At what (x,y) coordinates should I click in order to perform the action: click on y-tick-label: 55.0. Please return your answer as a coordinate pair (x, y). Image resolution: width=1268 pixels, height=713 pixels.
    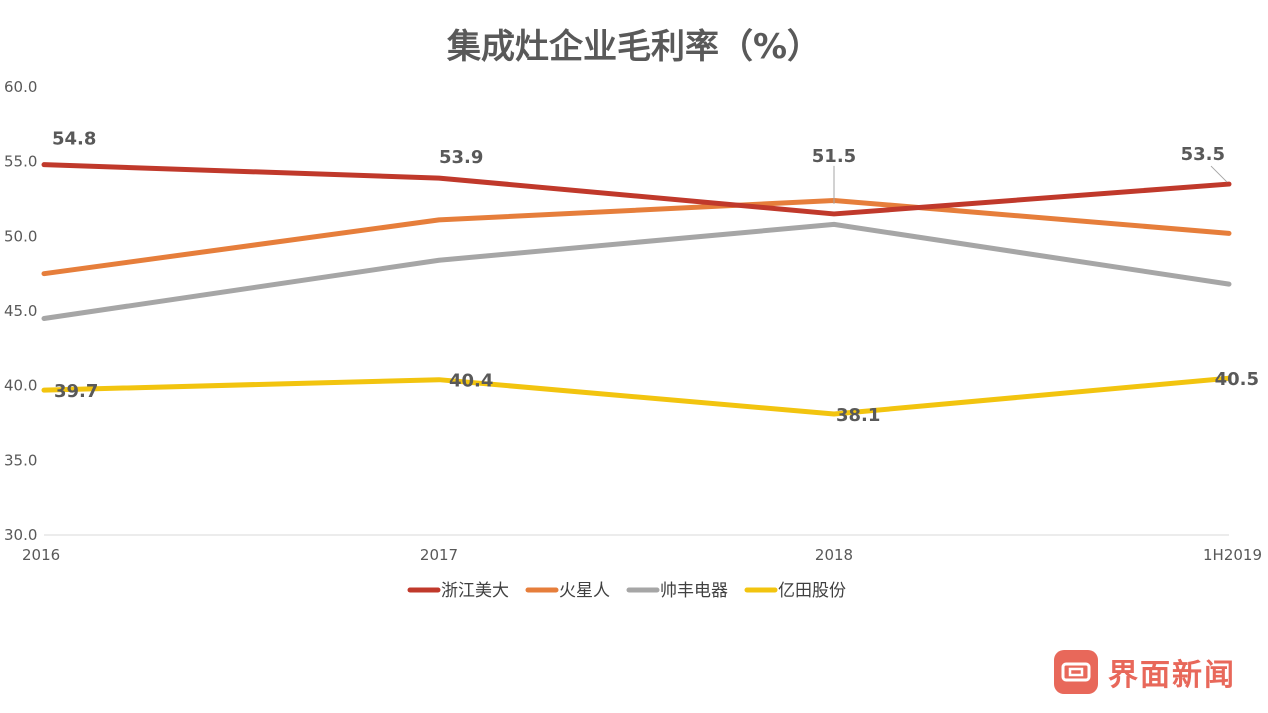
    Looking at the image, I should click on (20, 162).